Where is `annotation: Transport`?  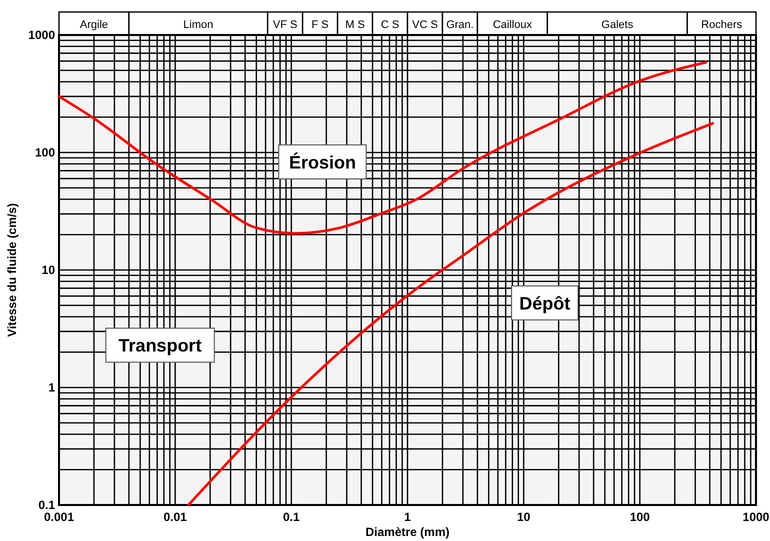 annotation: Transport is located at coordinates (160, 346).